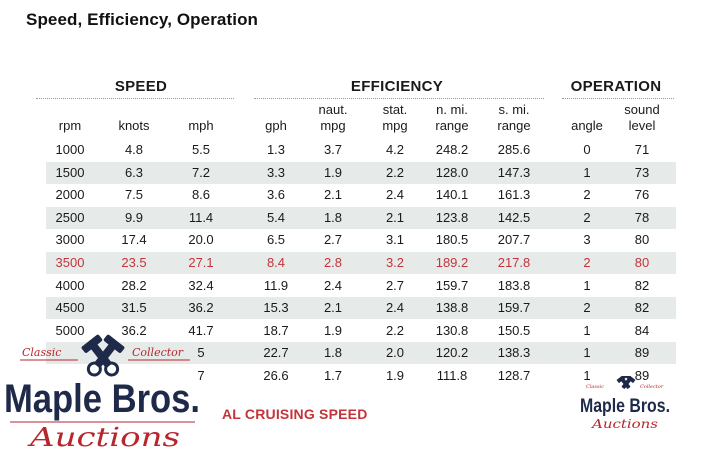  Describe the element at coordinates (134, 330) in the screenshot. I see `cell-knots: 36.2` at that location.